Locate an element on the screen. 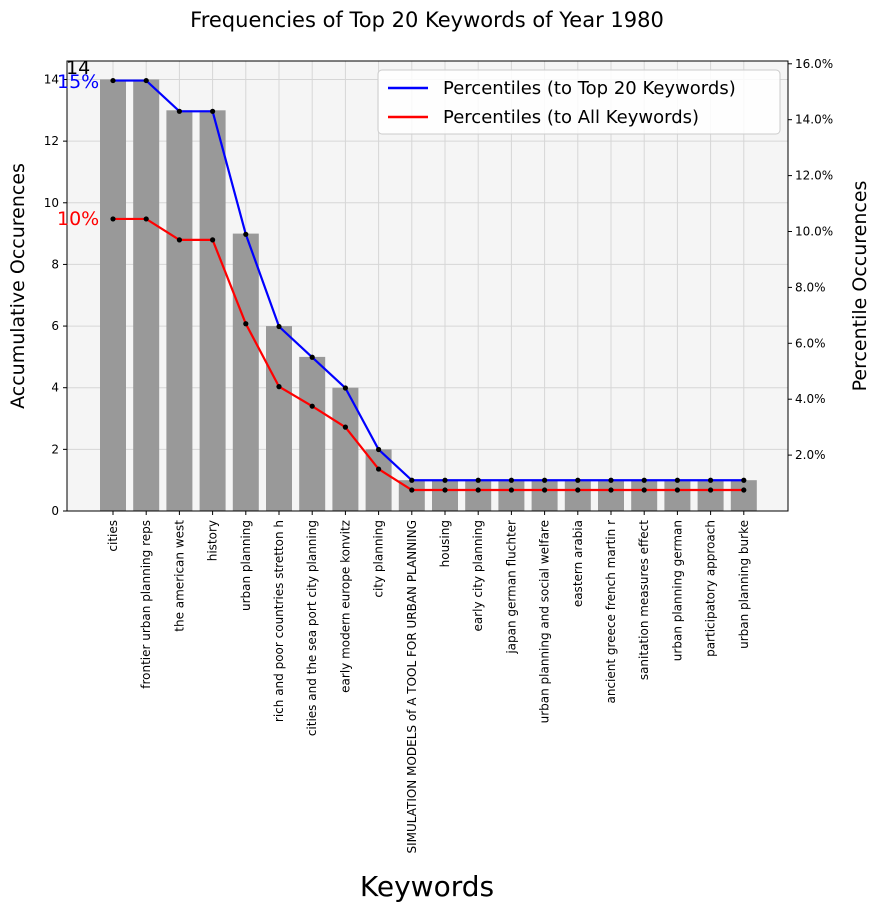 Image resolution: width=879 pixels, height=910 pixels. y-axis-right: 2.0% 4.0% 6.0% 8.0% 10.0% 12.0% 14.0% 16.0% is located at coordinates (810, 259).